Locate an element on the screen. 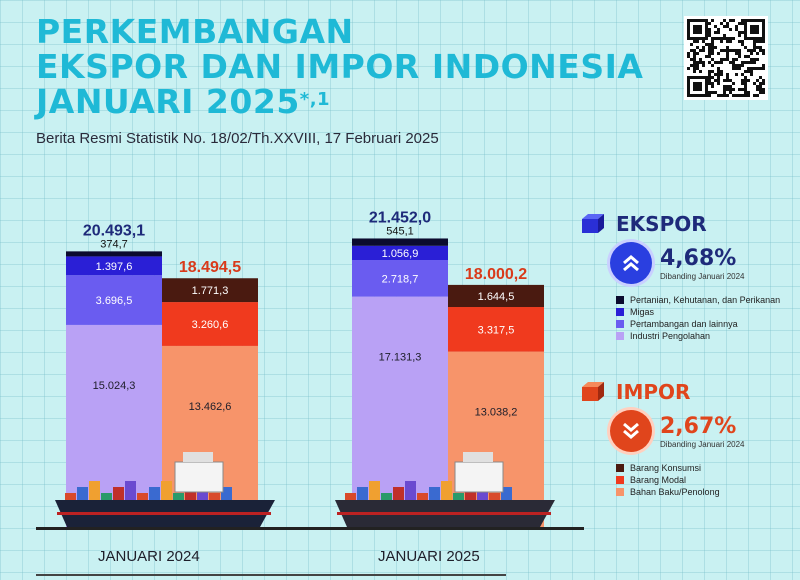 Image resolution: width=800 pixels, height=580 pixels. impor-title: IMPOR is located at coordinates (653, 392).